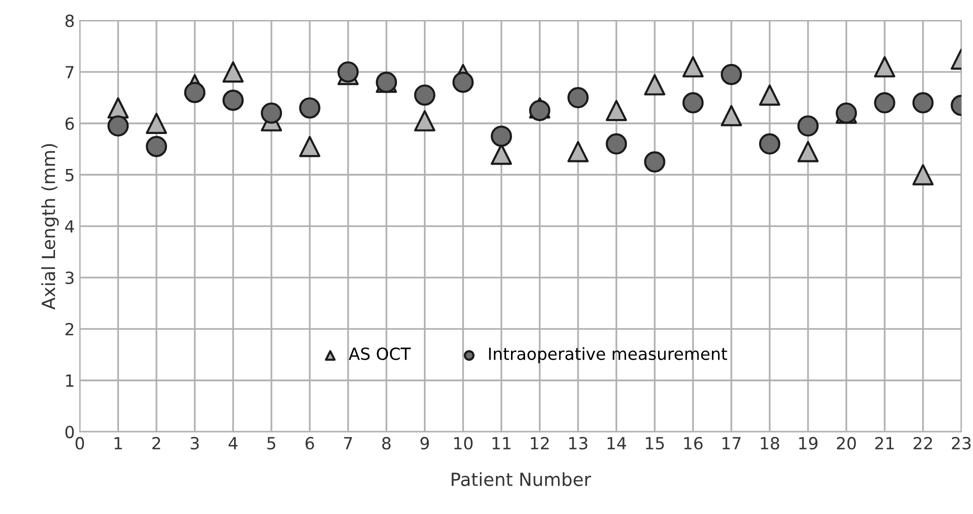 Image resolution: width=973 pixels, height=514 pixels. Describe the element at coordinates (770, 443) in the screenshot. I see `x-tick-label: 18` at that location.